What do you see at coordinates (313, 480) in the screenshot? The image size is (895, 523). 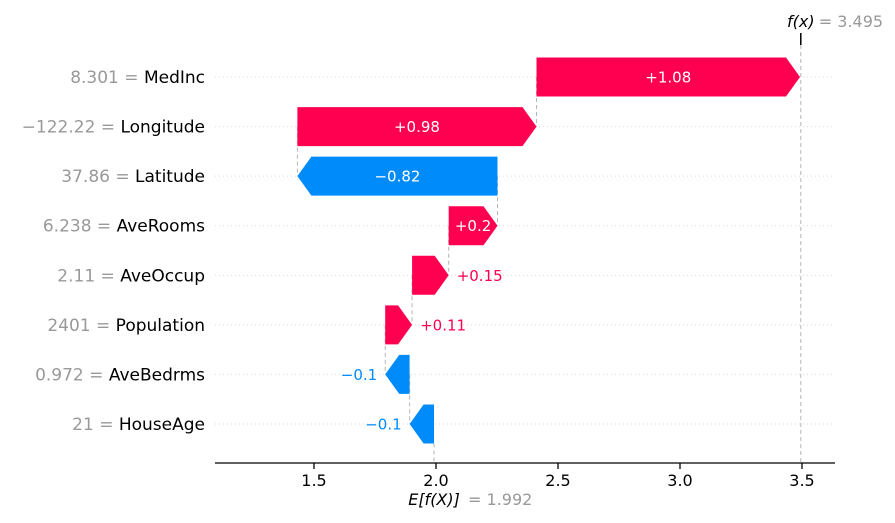 I see `x-tick-label: 1.5` at bounding box center [313, 480].